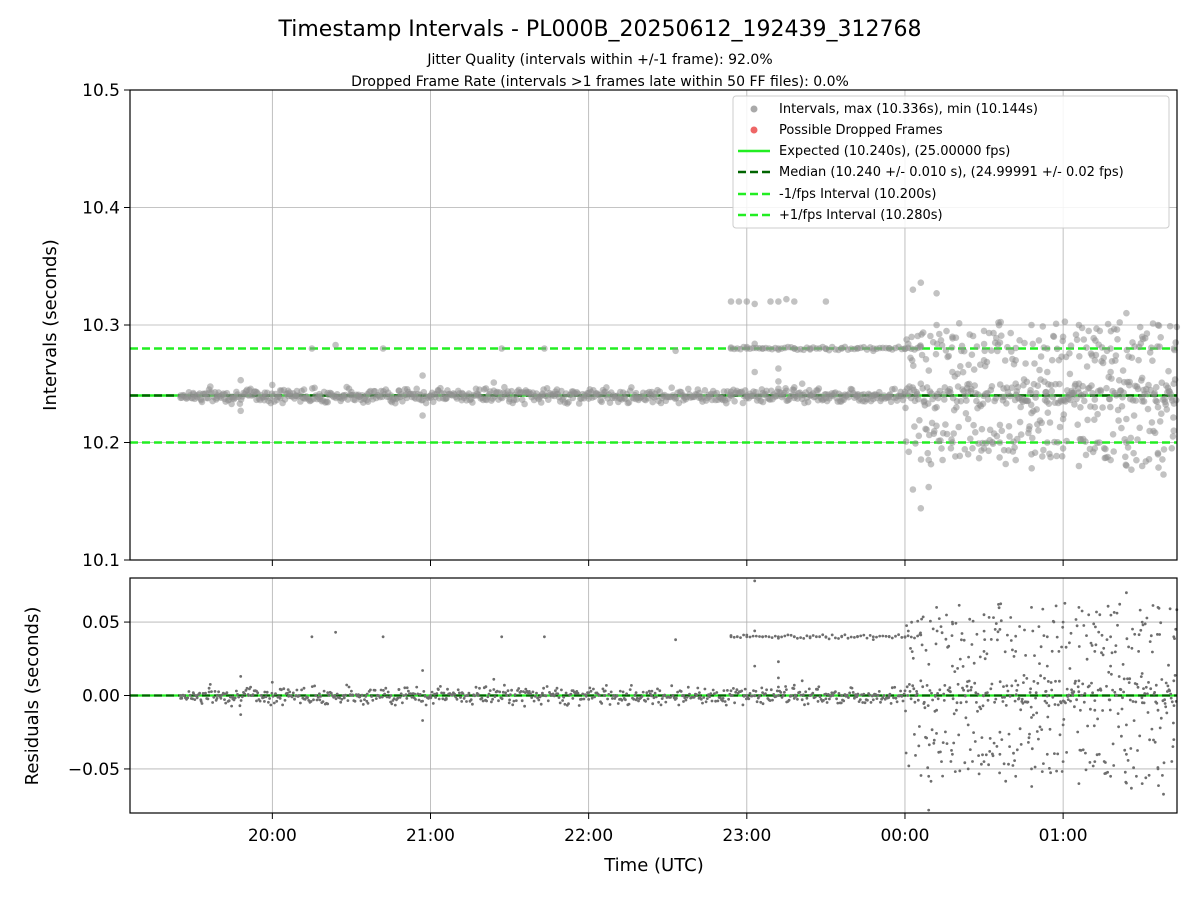 This screenshot has height=900, width=1200. What do you see at coordinates (908, 109) in the screenshot?
I see `legend-label-intervals: Intervals, max (10.336s), min (10.144s)` at bounding box center [908, 109].